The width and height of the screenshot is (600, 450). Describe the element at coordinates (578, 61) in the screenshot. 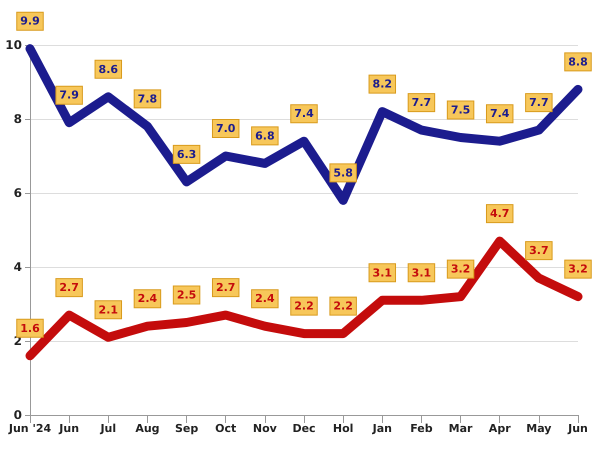

I see `data-label: 8.8` at that location.